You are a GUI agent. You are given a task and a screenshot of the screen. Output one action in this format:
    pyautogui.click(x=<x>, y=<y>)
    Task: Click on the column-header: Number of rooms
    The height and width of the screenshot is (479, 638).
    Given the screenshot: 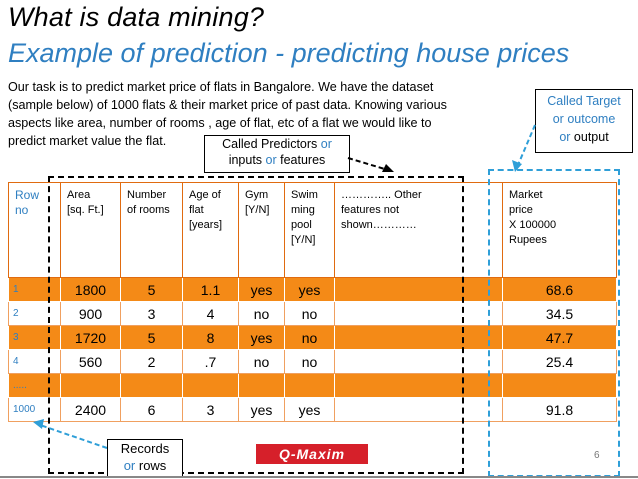 What is the action you would take?
    pyautogui.click(x=151, y=230)
    